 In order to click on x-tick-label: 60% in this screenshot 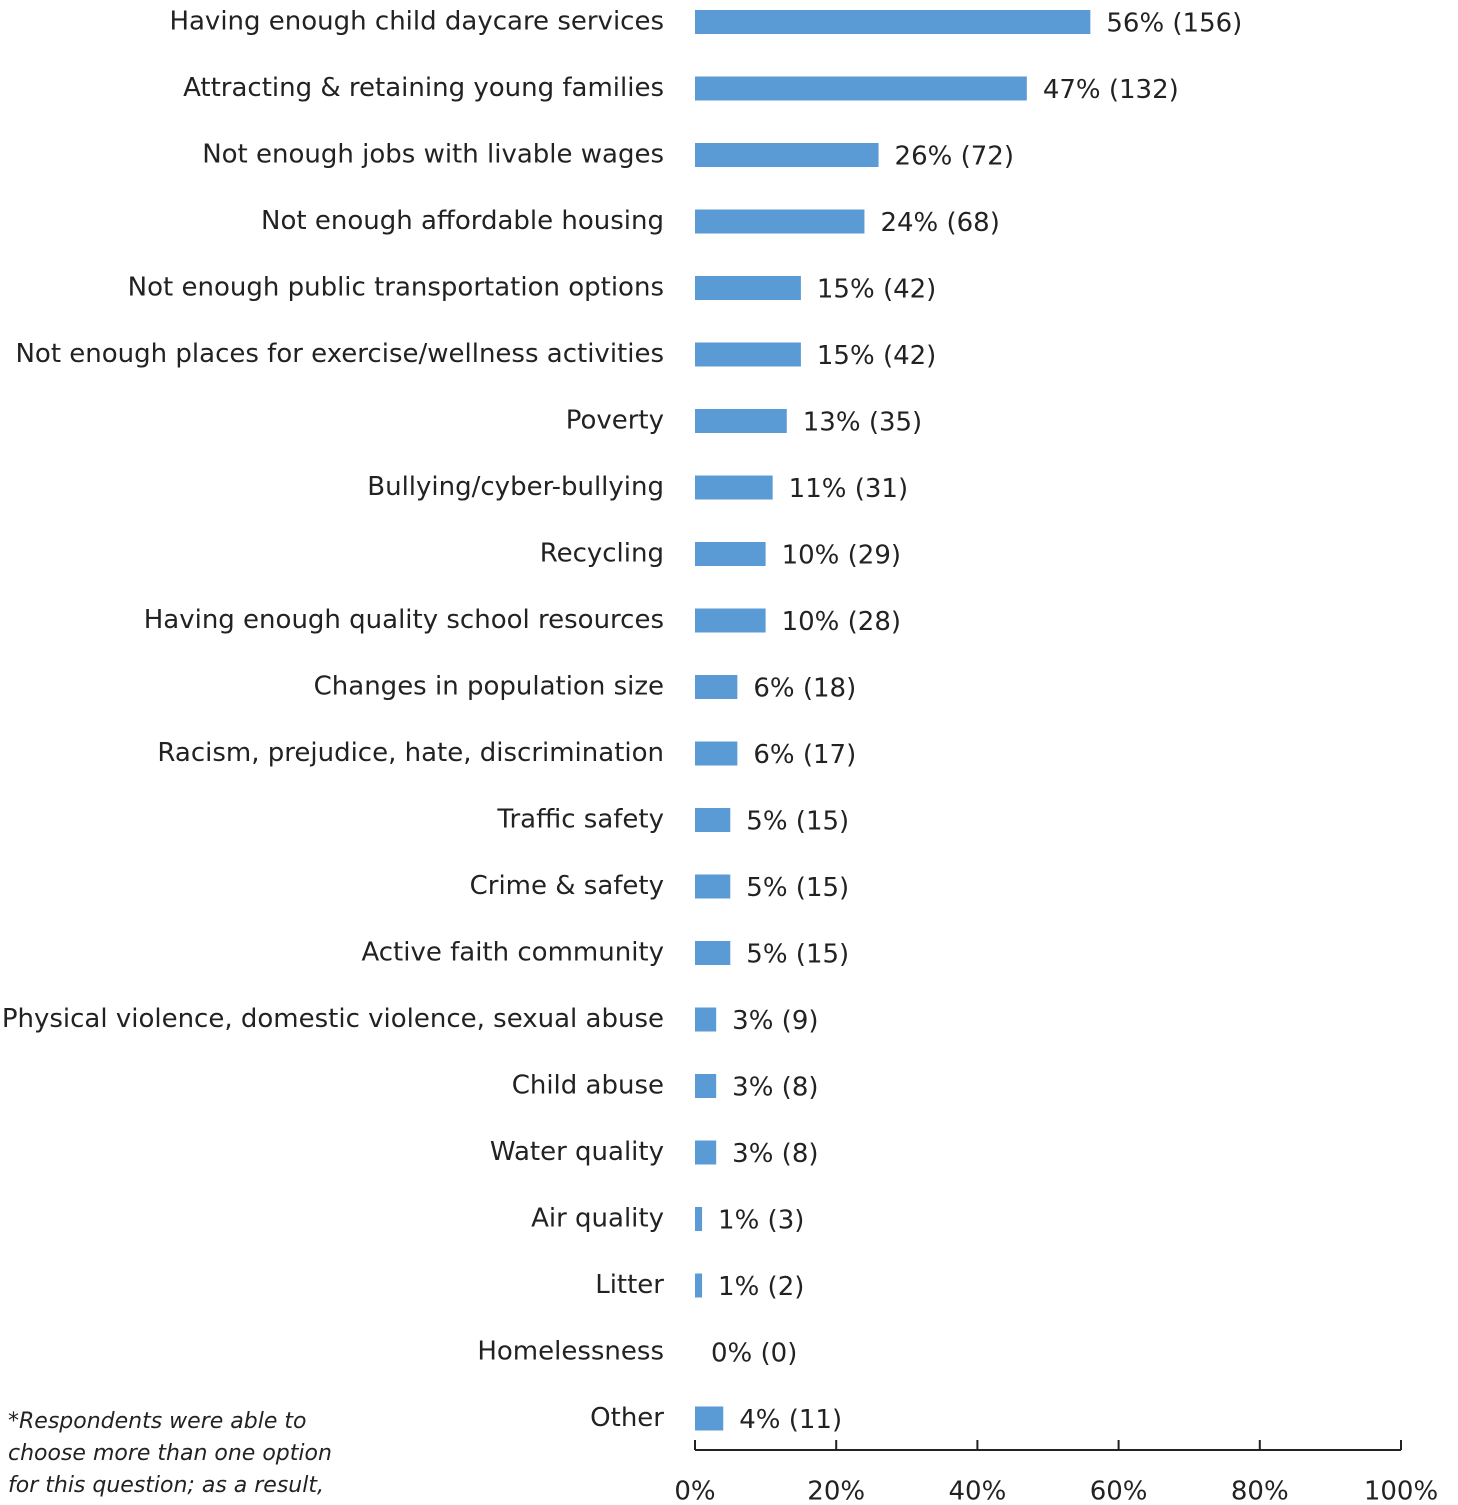, I will do `click(1119, 1491)`.